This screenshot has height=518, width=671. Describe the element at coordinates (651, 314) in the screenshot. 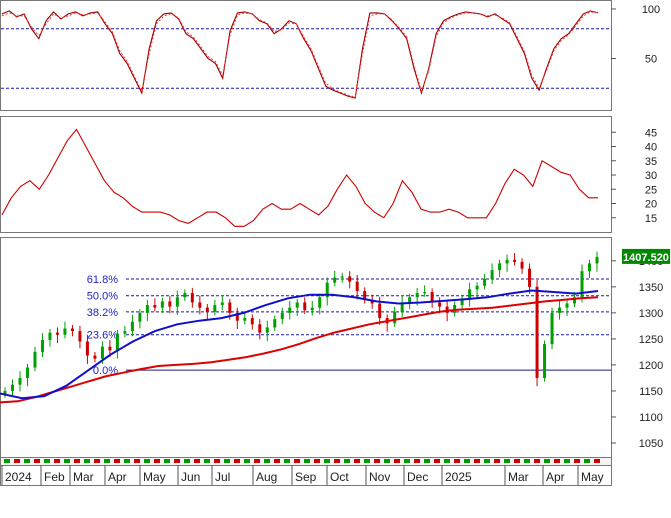

I see `price-tick-label-2: 1300` at that location.